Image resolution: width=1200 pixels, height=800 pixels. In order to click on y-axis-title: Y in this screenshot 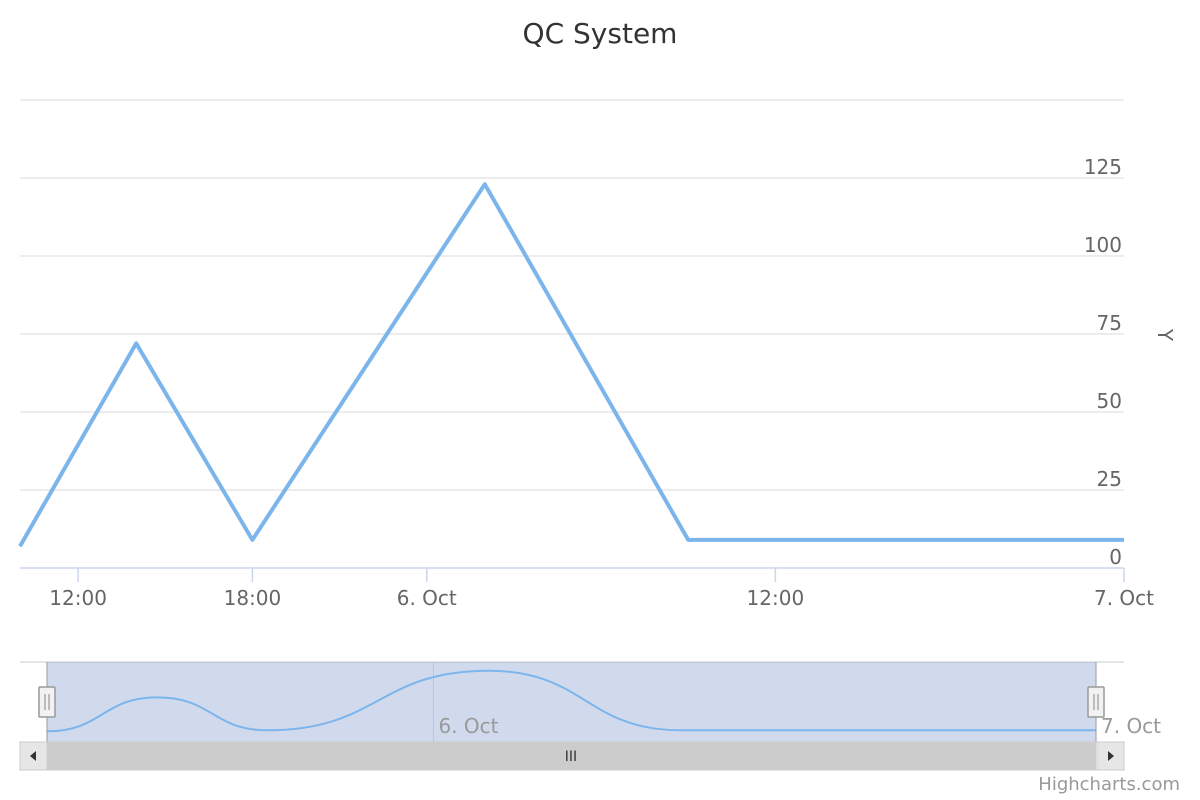, I will do `click(1165, 335)`.